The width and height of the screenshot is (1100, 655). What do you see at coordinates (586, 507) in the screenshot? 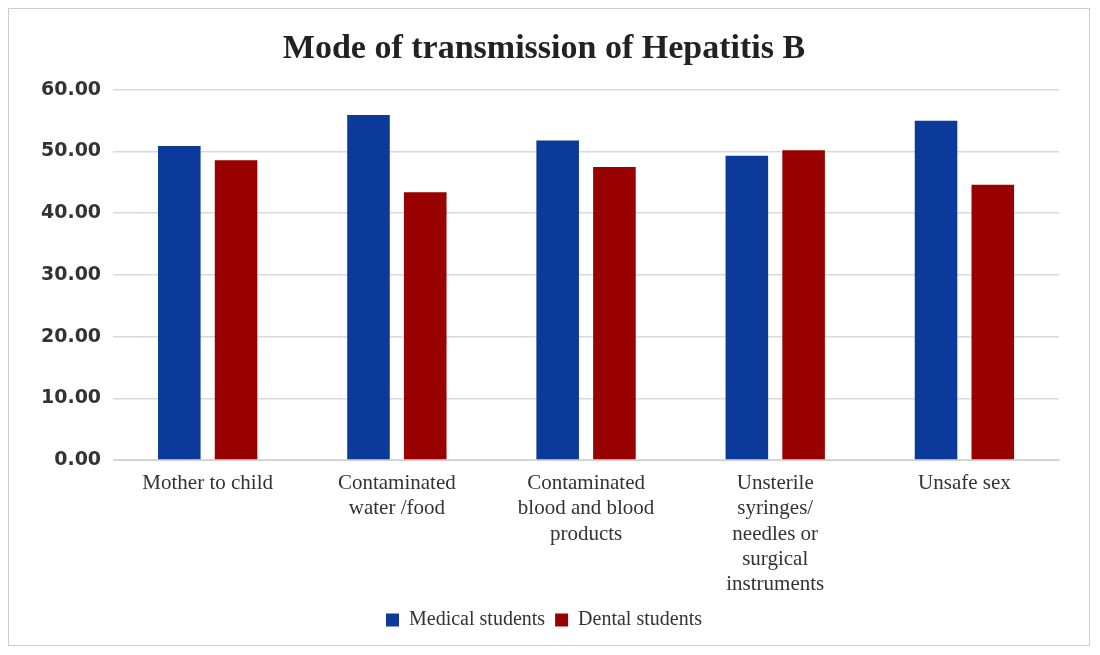
I see `x-tick-label: Contaminated blood and blood products` at bounding box center [586, 507].